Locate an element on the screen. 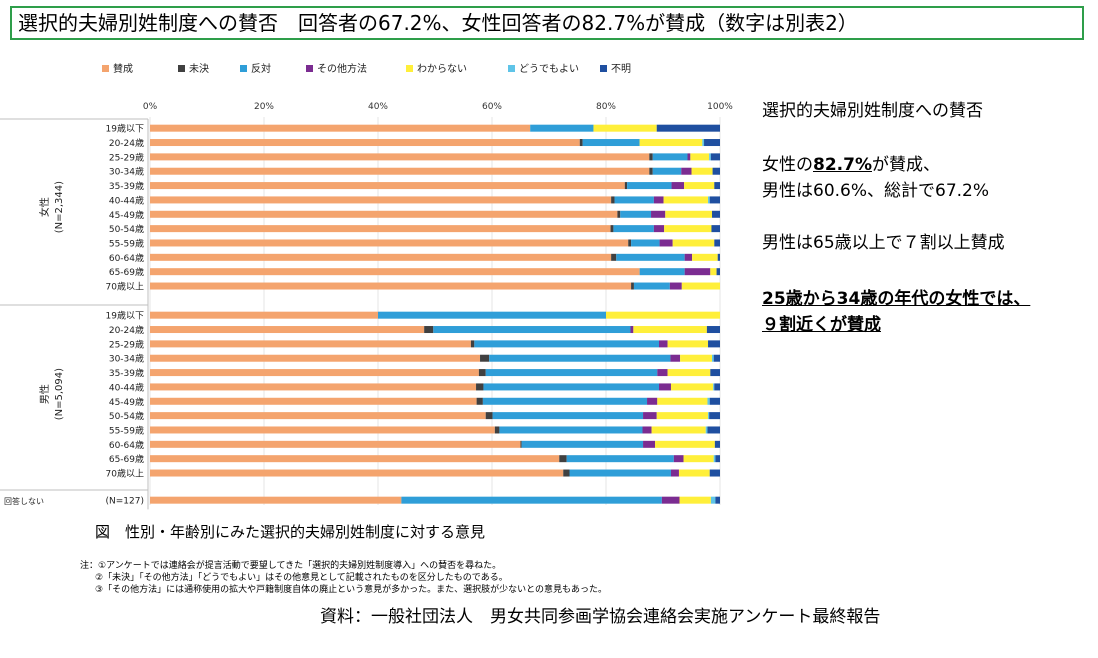  row-label: 30-34歳 is located at coordinates (126, 359).